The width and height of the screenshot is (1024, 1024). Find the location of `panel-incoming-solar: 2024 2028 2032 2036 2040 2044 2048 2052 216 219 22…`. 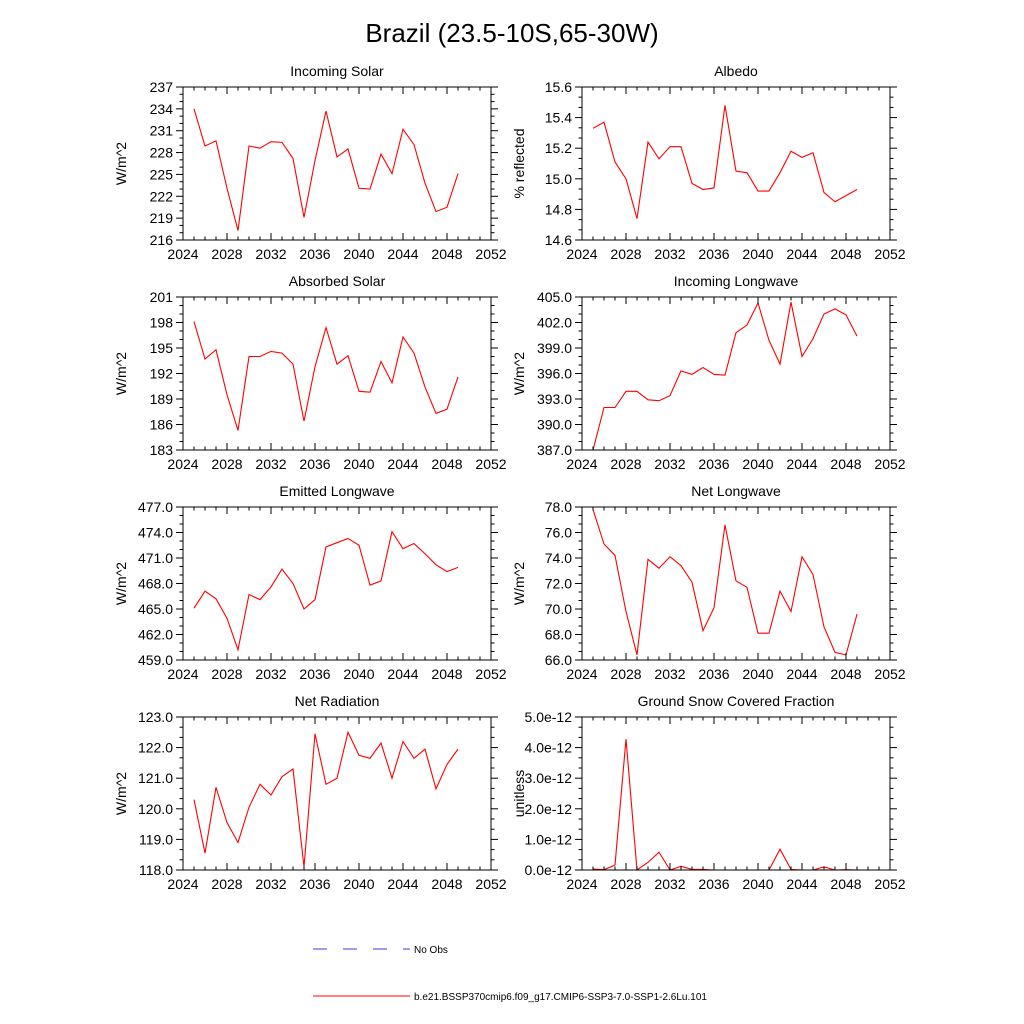

panel-incoming-solar: 2024 2028 2032 2036 2040 2044 2048 2052 216 219 22… is located at coordinates (310, 162).